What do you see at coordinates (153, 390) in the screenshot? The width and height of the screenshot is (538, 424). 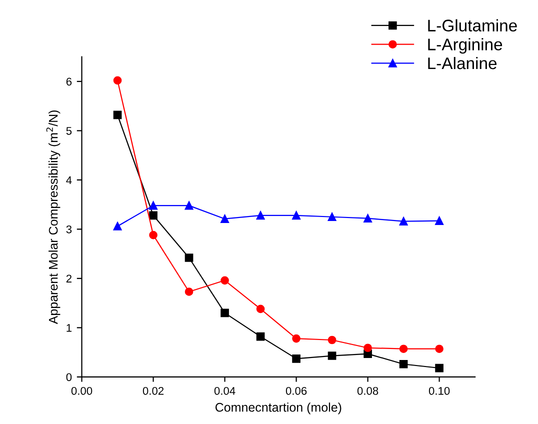 I see `x-tick-label: 0.02` at bounding box center [153, 390].